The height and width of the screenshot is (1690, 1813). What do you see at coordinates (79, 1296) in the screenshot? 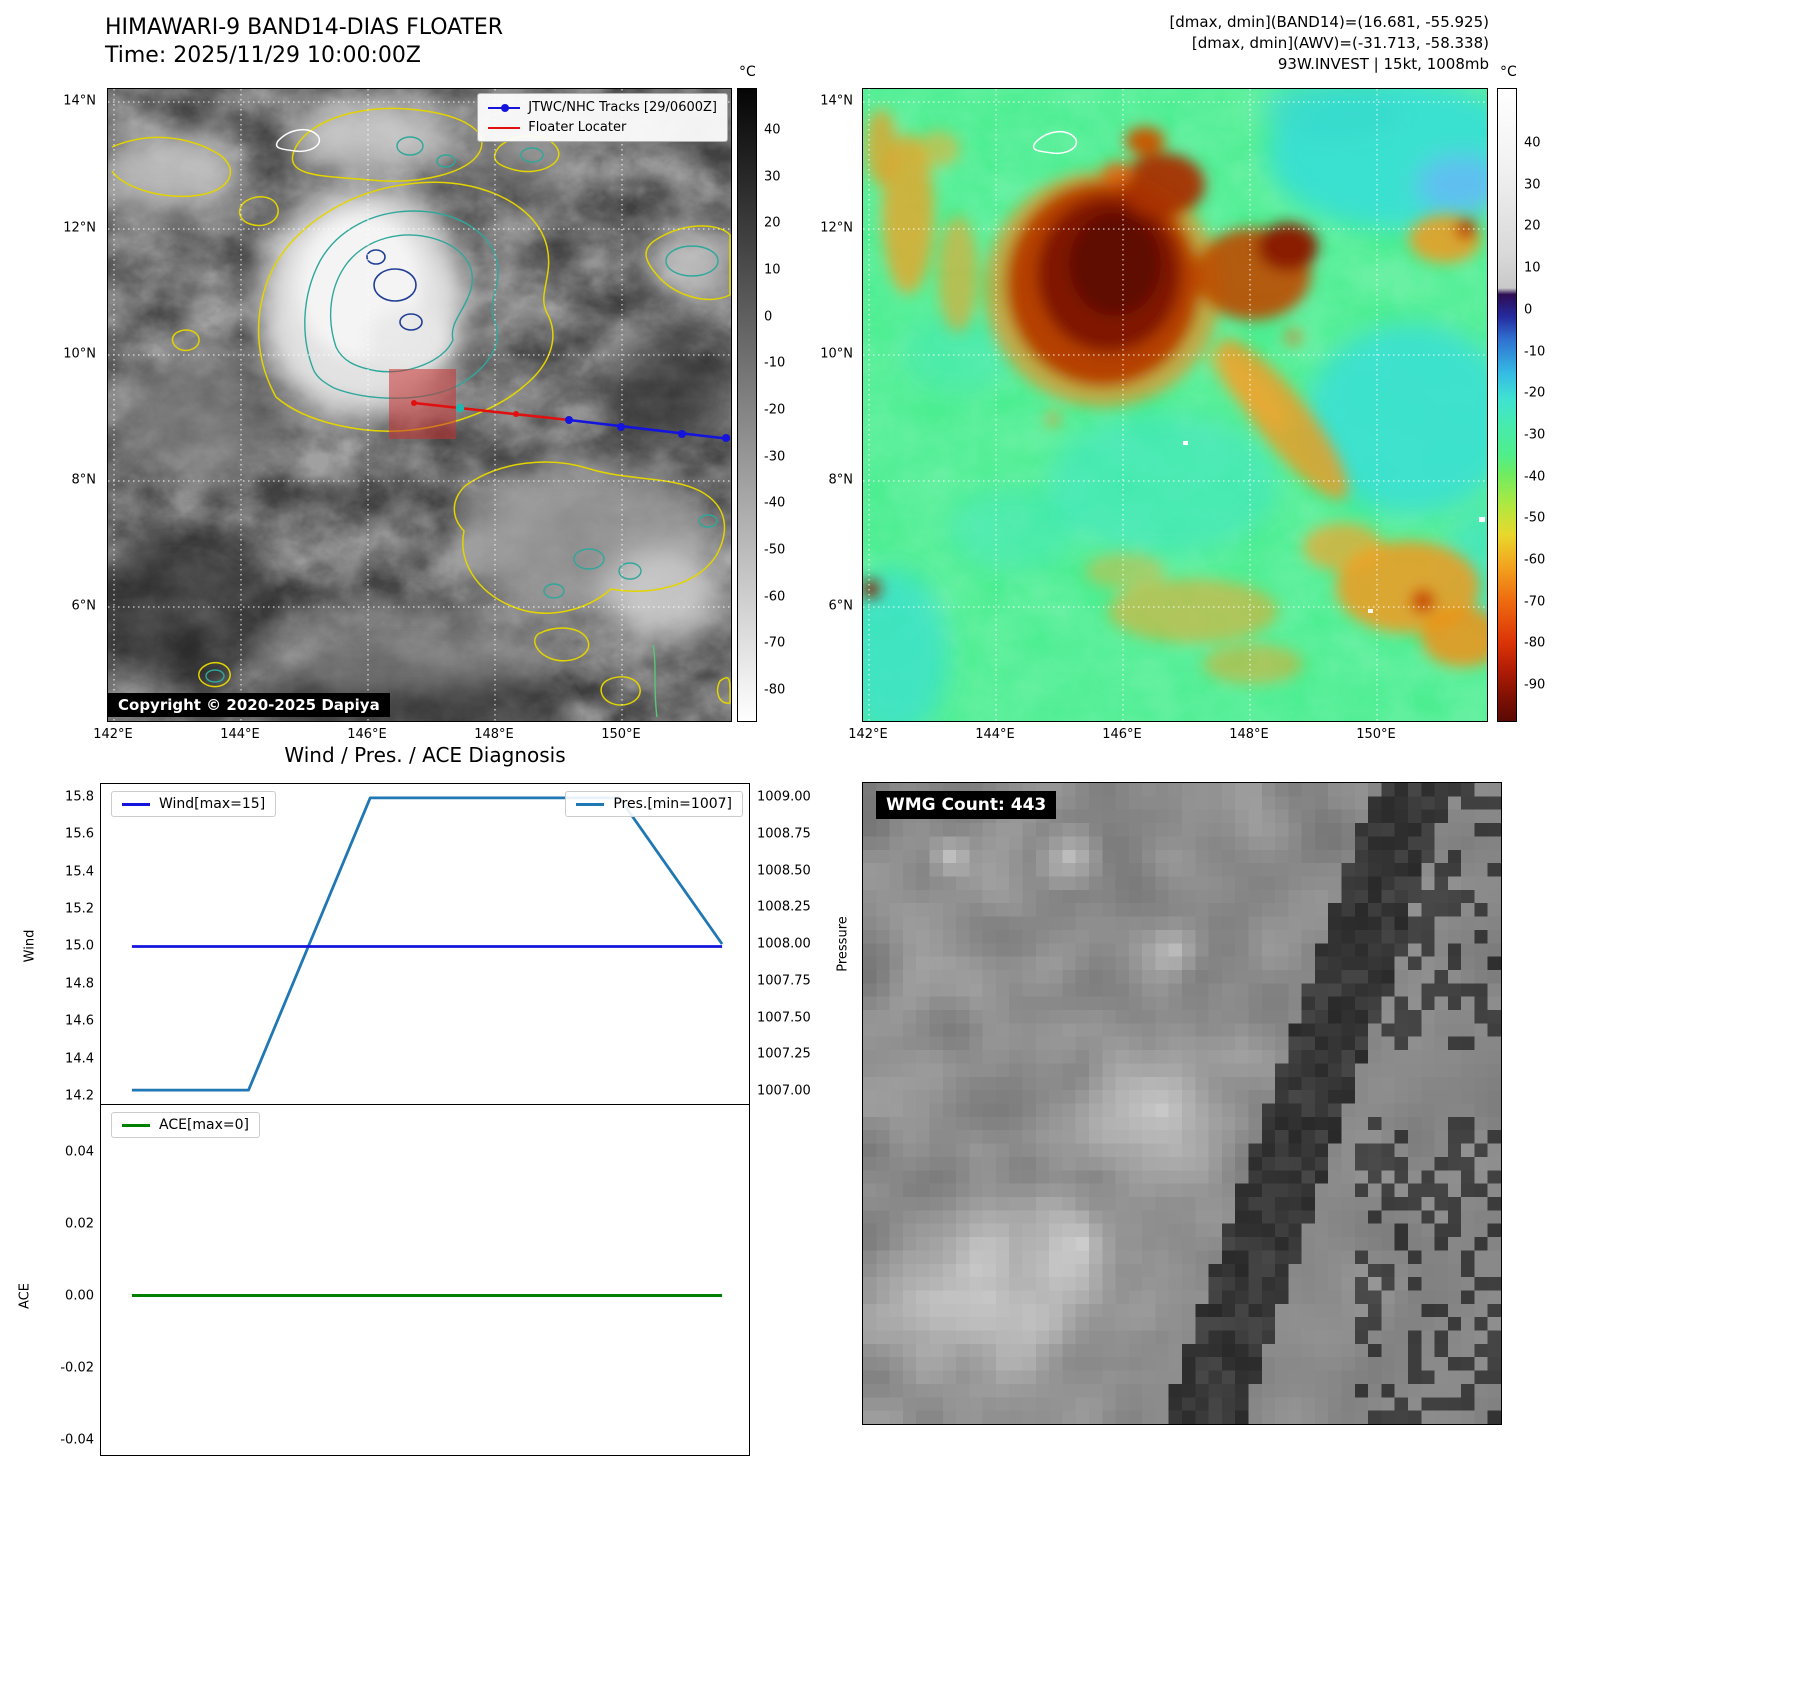
I see `ace-tick: 0.00` at bounding box center [79, 1296].